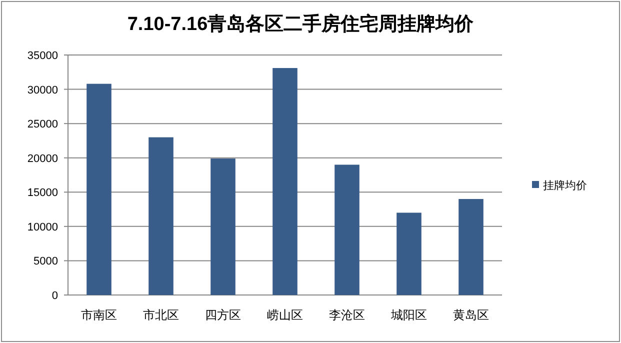  What do you see at coordinates (223, 315) in the screenshot?
I see `x-tick-label: 四方区` at bounding box center [223, 315].